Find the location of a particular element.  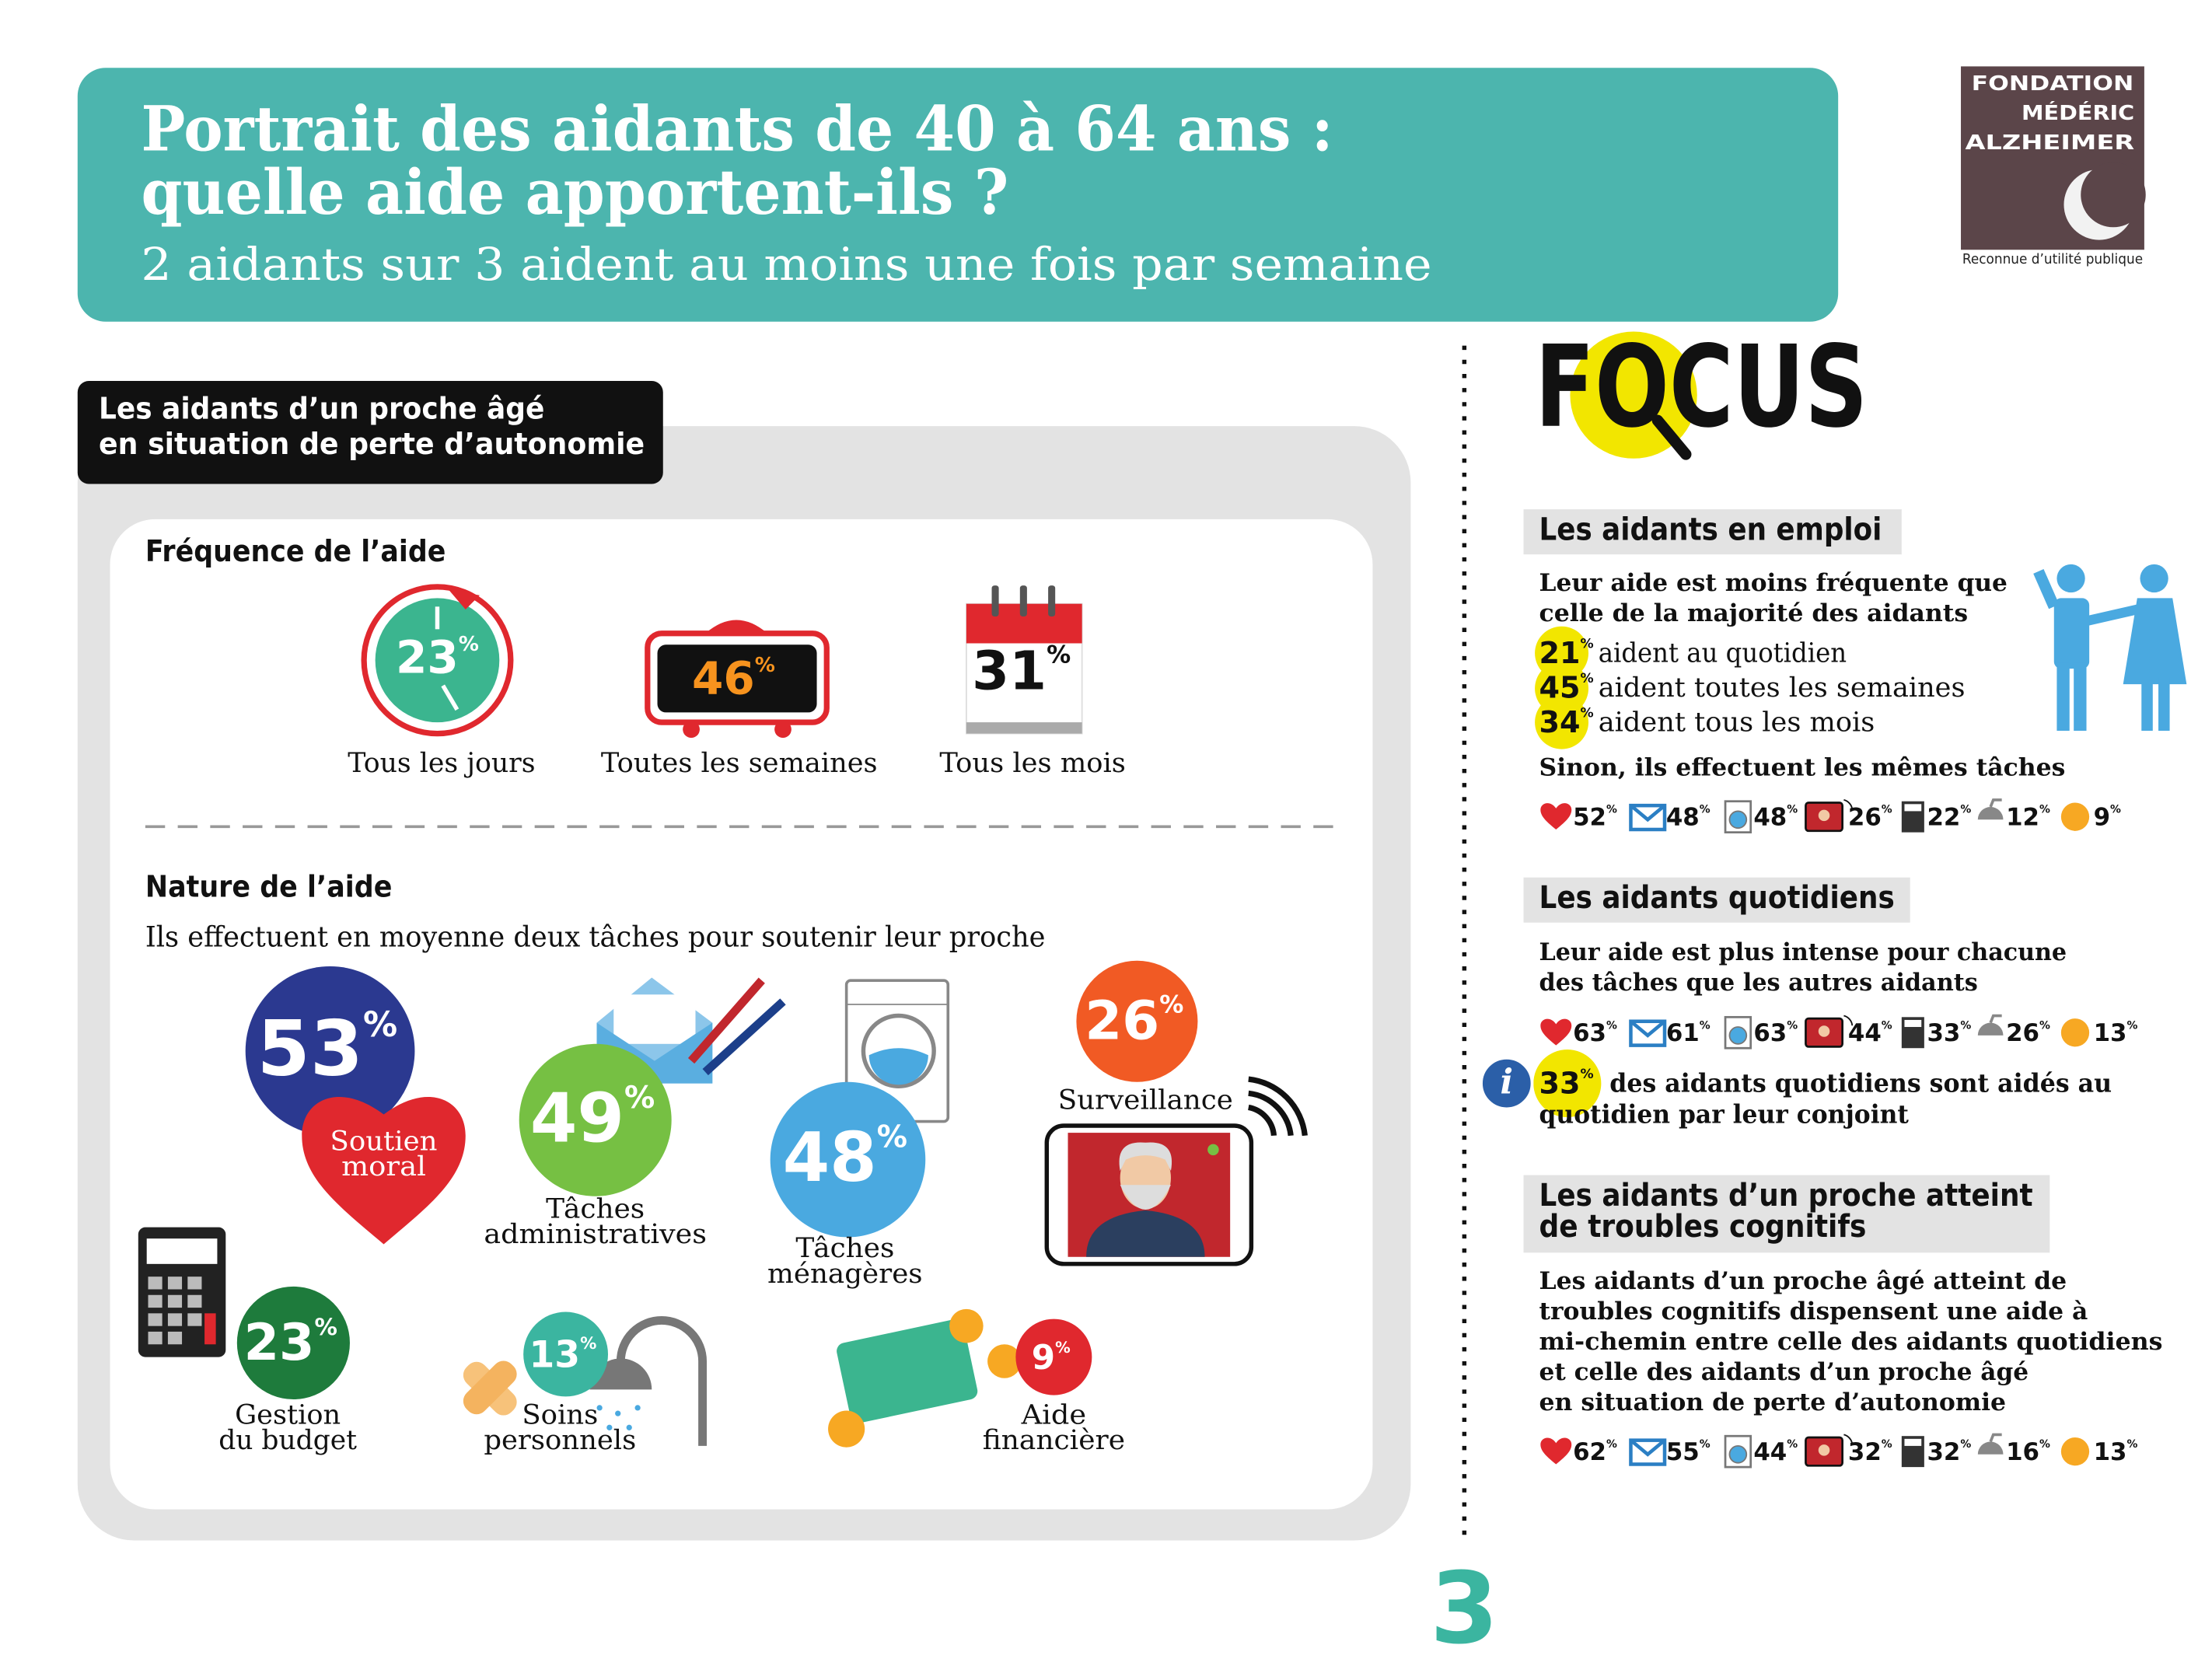

task-value: 55% is located at coordinates (1688, 1451).